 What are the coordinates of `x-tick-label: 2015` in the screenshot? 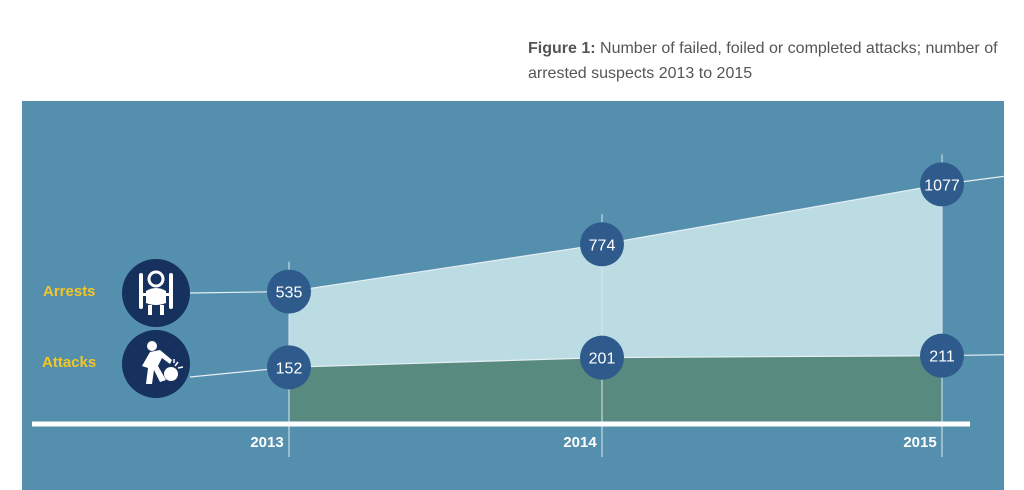 It's located at (919, 442).